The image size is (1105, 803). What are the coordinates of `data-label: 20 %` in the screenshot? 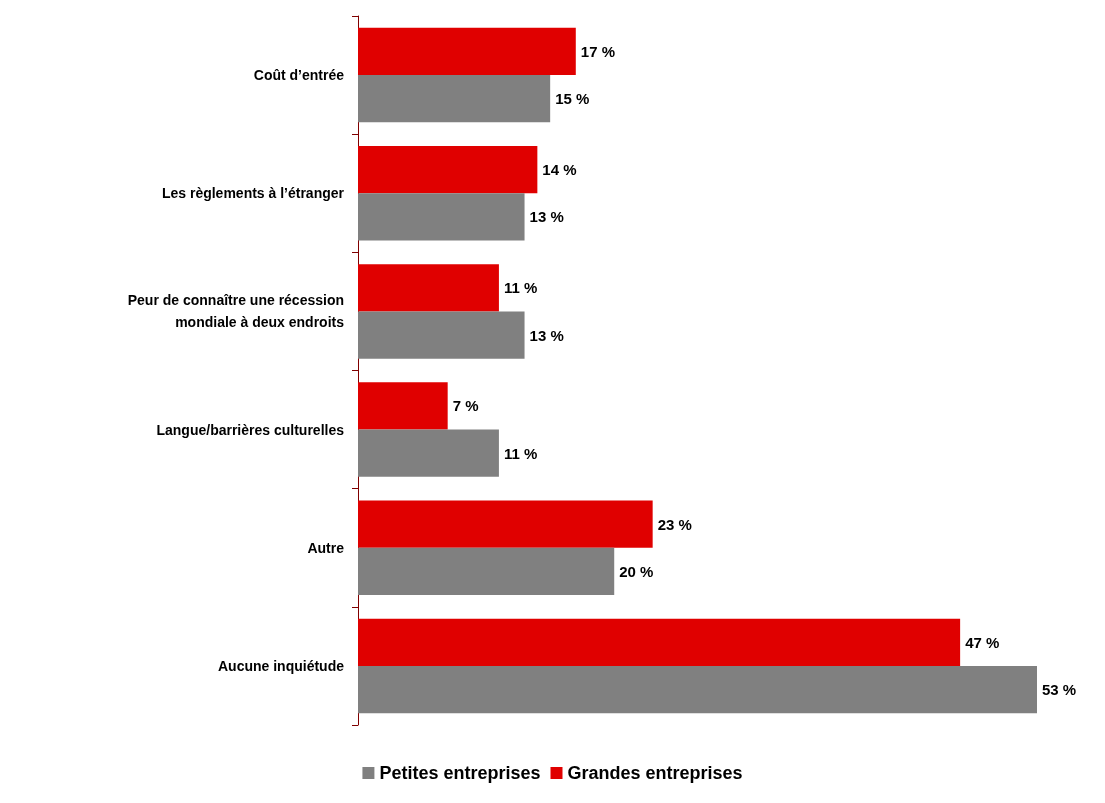 It's located at (636, 571).